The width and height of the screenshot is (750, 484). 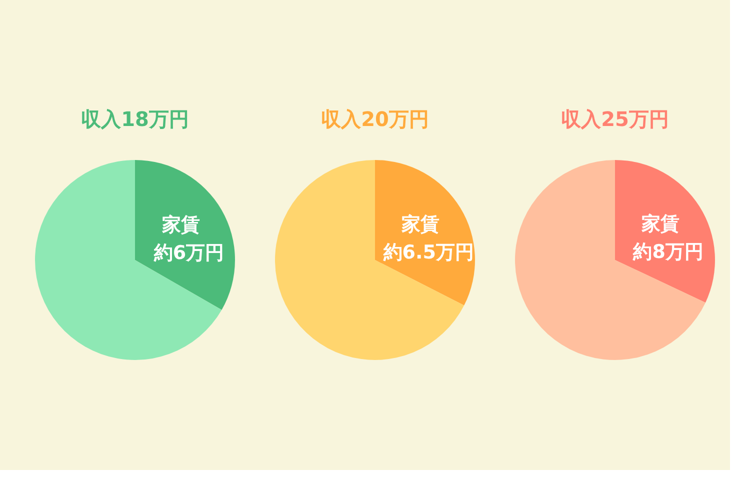 What do you see at coordinates (375, 119) in the screenshot?
I see `chart-title: 収入20万円` at bounding box center [375, 119].